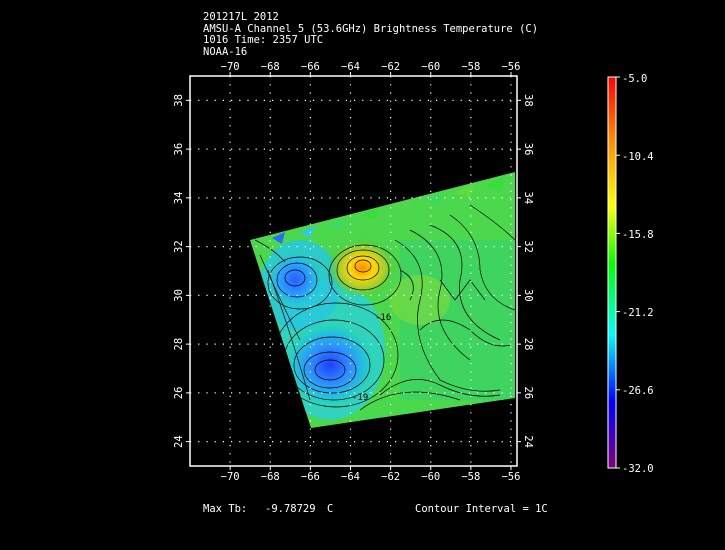 The image size is (725, 550). I want to click on storm-id: 201217L 2012, so click(241, 17).